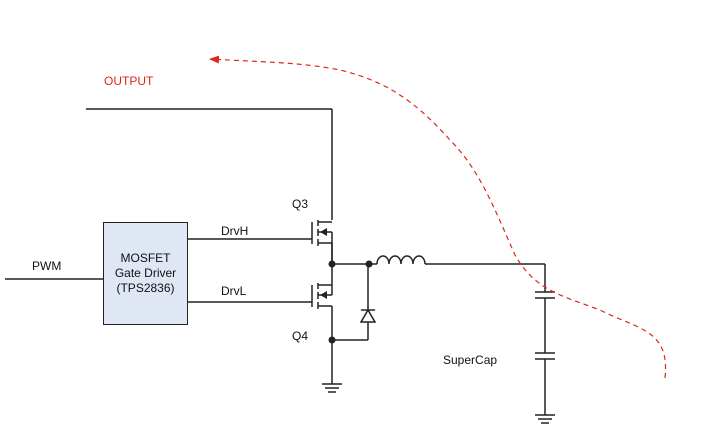  Describe the element at coordinates (47, 266) in the screenshot. I see `pwm-label: PWM` at that location.